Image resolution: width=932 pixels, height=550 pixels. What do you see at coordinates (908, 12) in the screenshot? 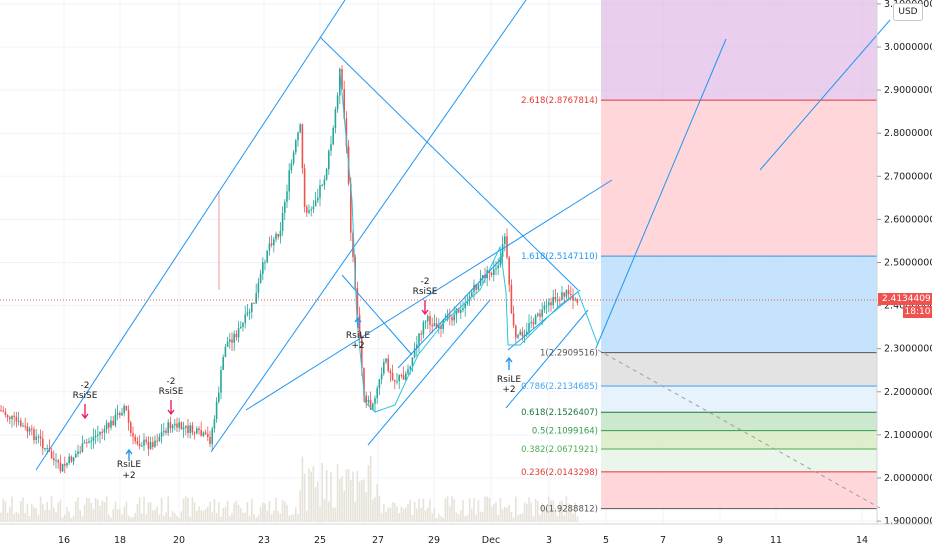
I see `currency-label: USD` at bounding box center [908, 12].